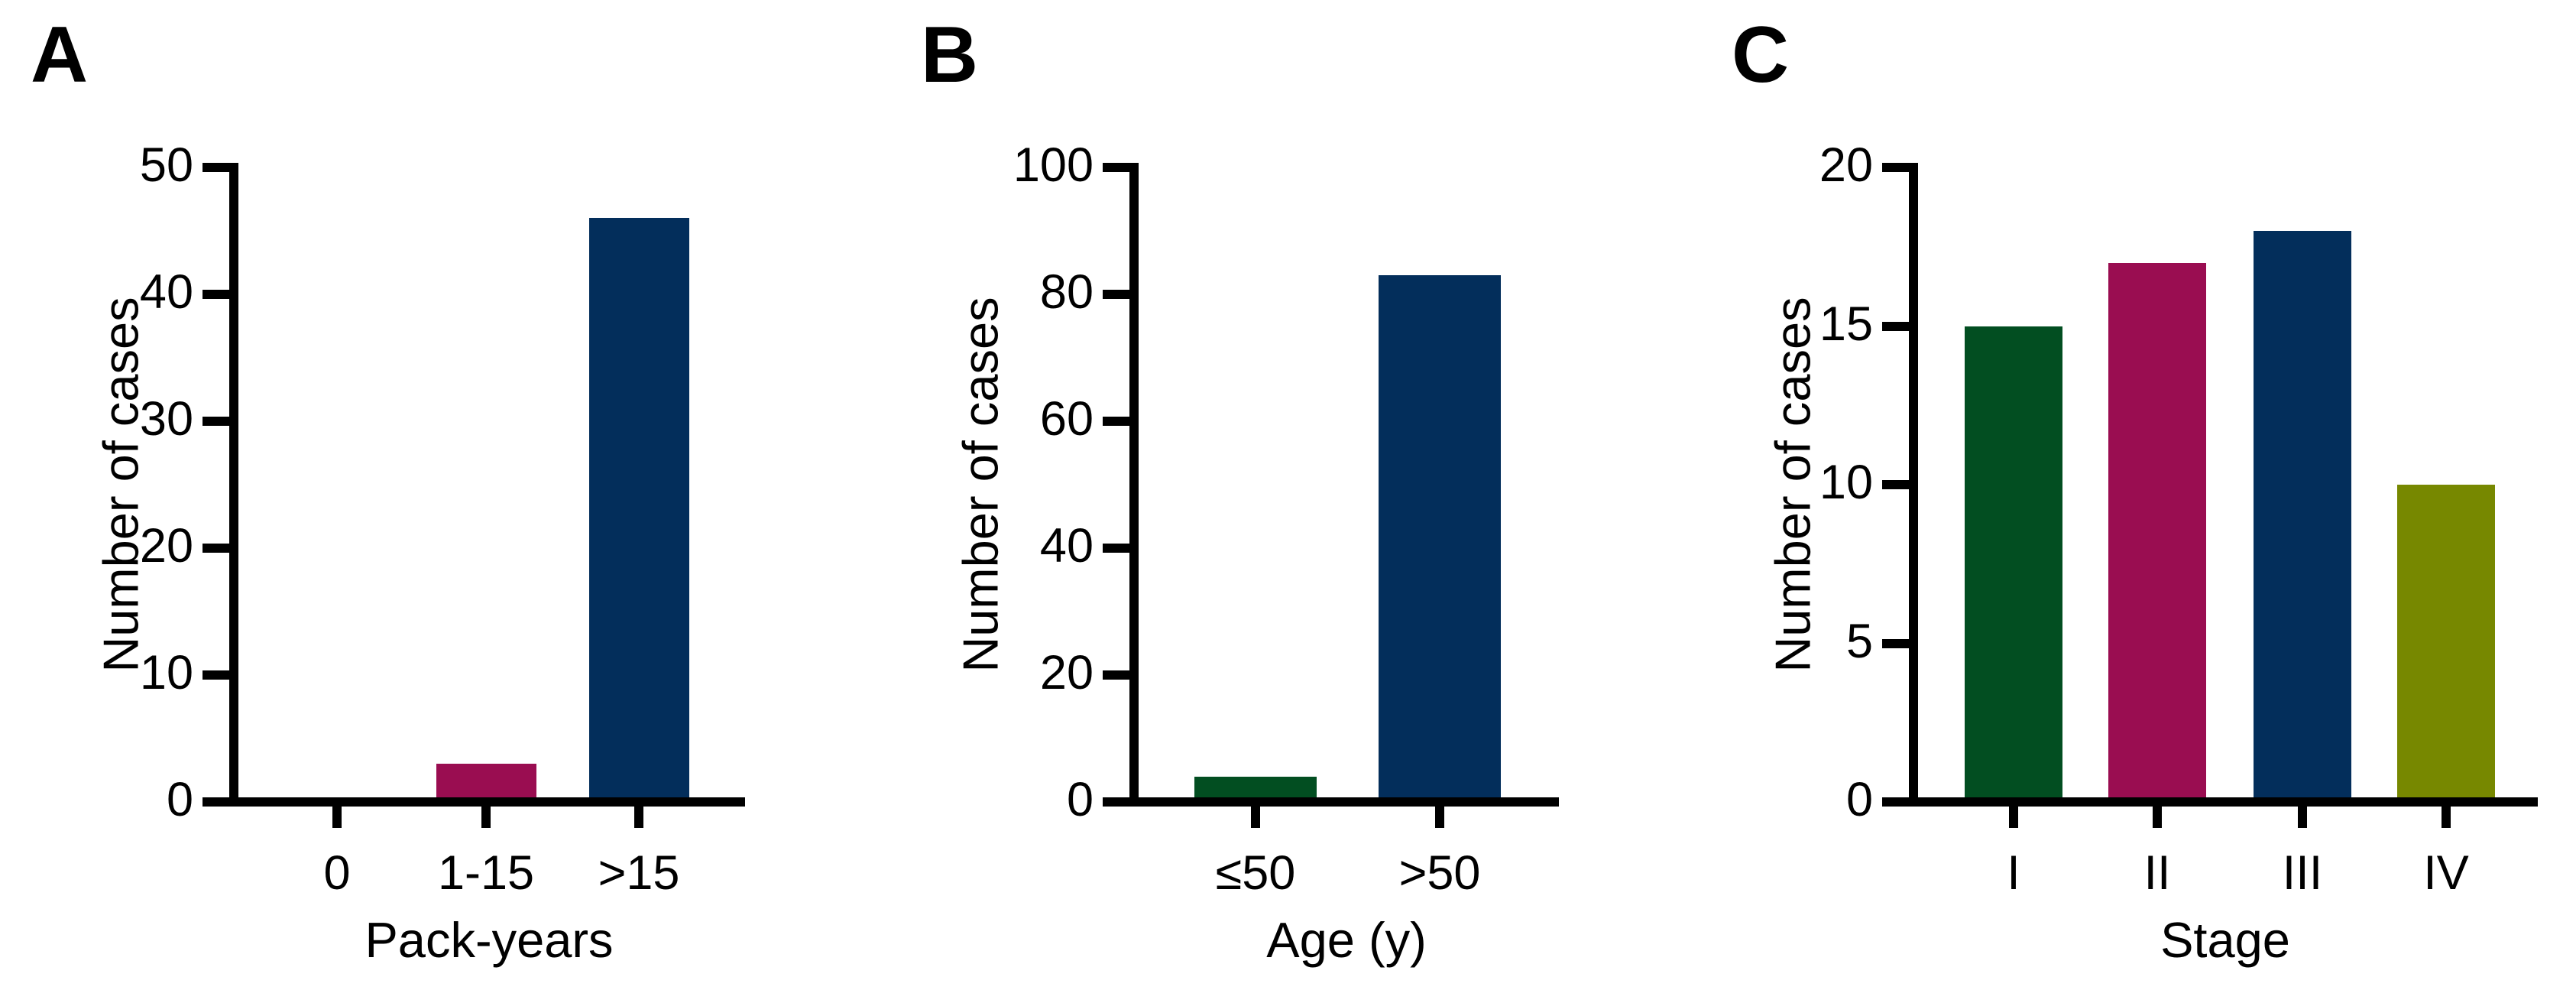 The height and width of the screenshot is (990, 2576). Describe the element at coordinates (337, 873) in the screenshot. I see `x-tick-label: 0` at that location.